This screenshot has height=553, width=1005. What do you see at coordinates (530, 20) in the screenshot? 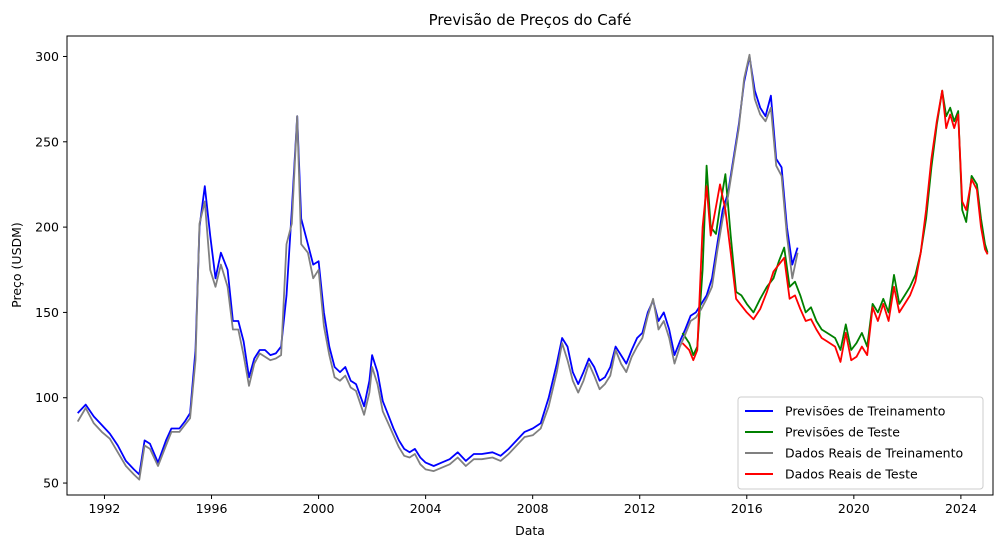
I see `chart-title: Previsão de Preços do Café` at bounding box center [530, 20].